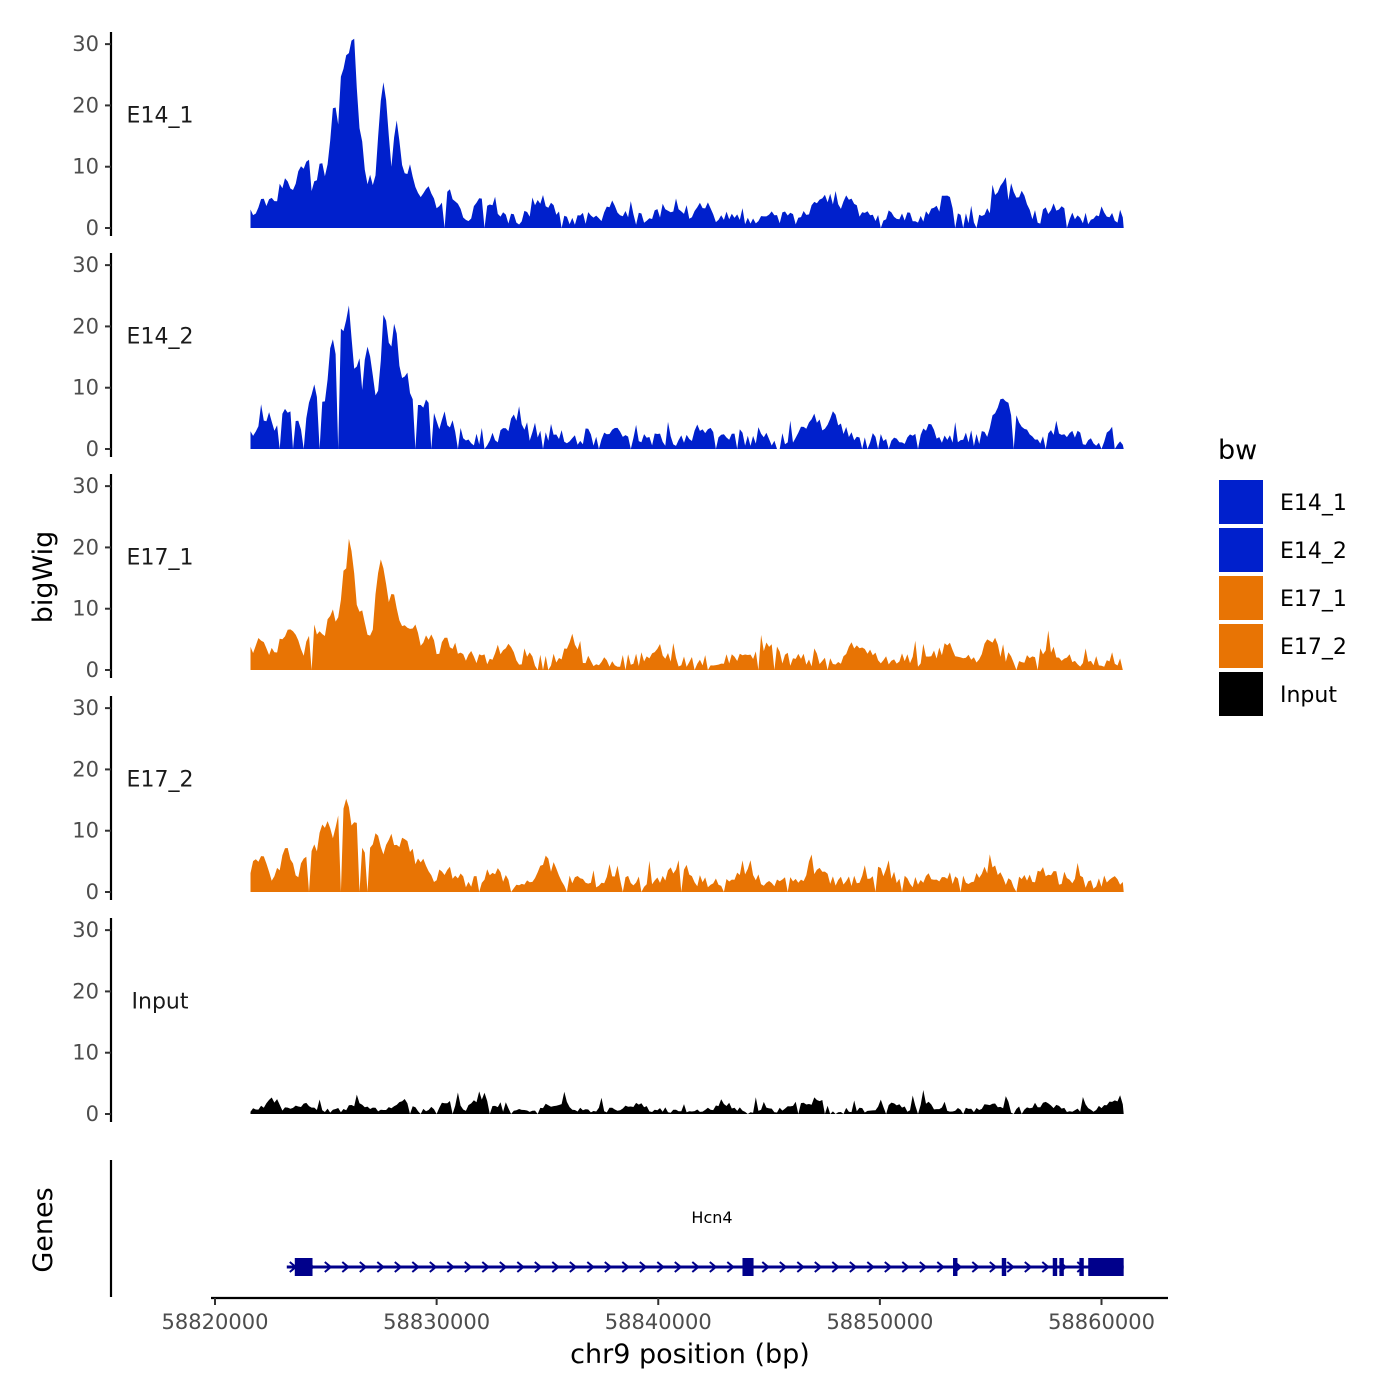  What do you see at coordinates (160, 1002) in the screenshot?
I see `track-label: Input` at bounding box center [160, 1002].